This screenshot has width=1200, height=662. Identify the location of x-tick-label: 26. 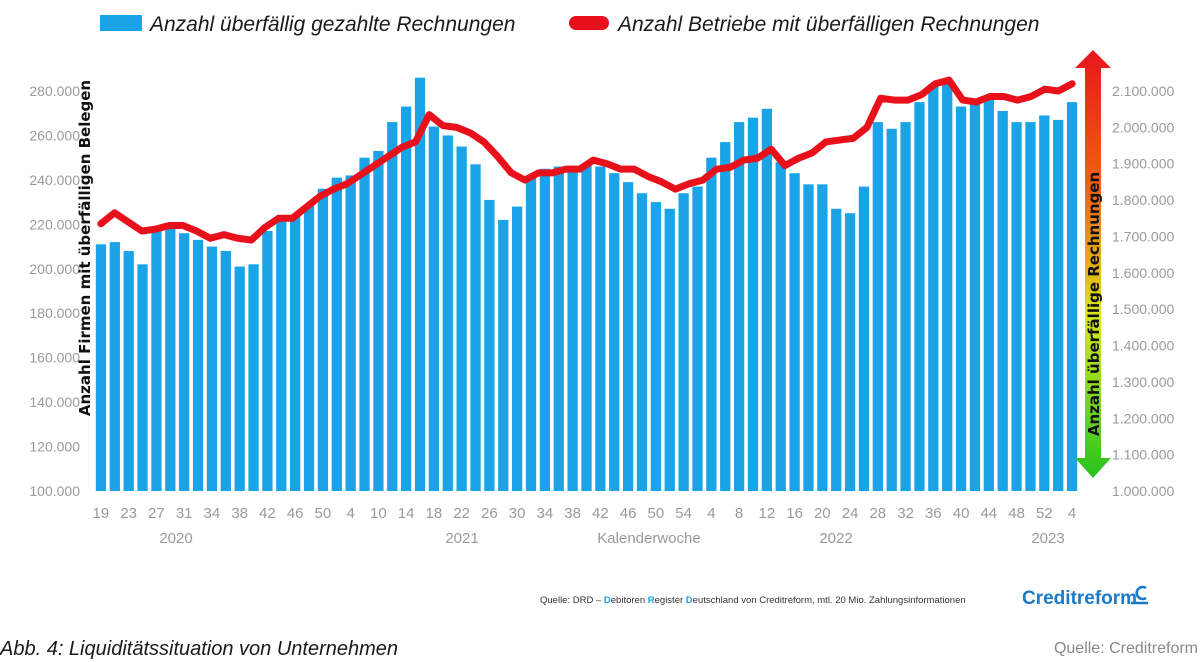
(489, 513).